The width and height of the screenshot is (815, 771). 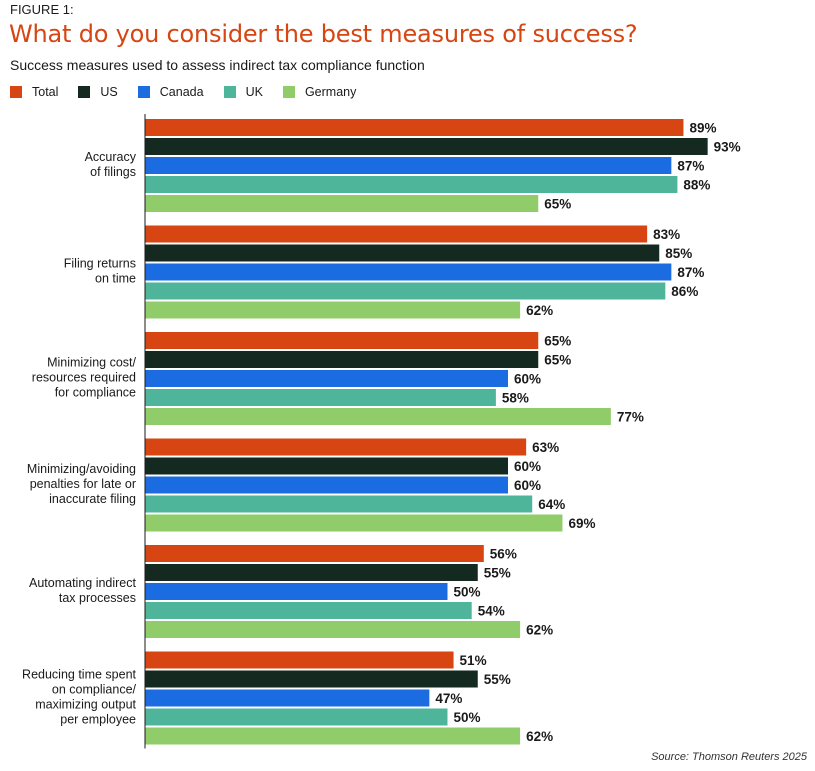 I want to click on data-label: 88%, so click(x=696, y=185).